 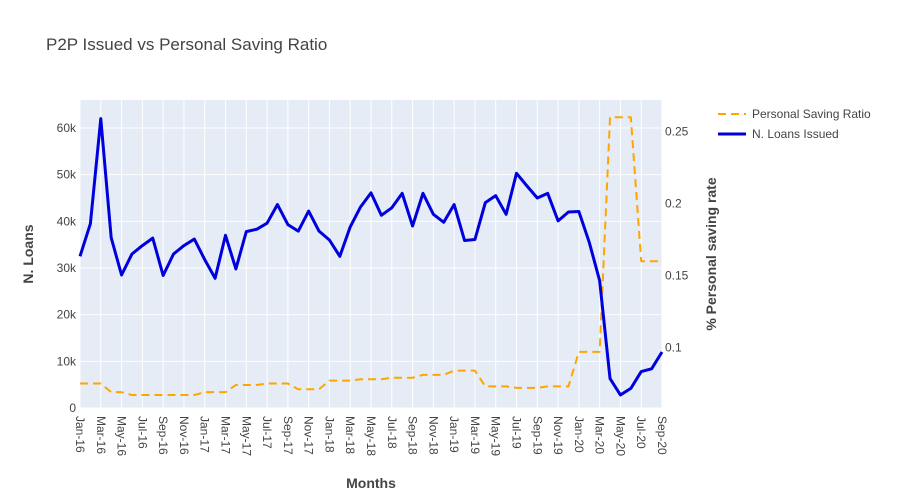 I want to click on x-tick-label: Mar-17, so click(x=226, y=435).